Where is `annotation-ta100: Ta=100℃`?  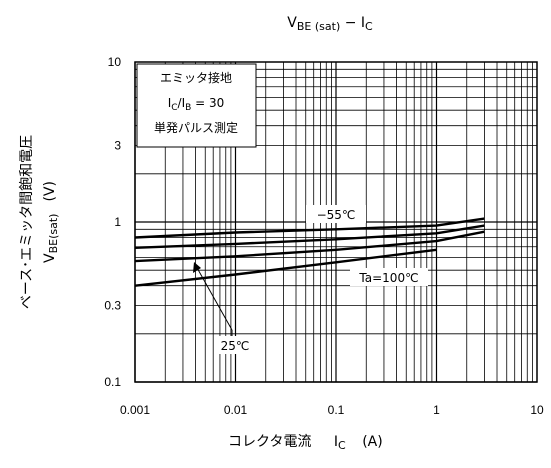
annotation-ta100: Ta=100℃ is located at coordinates (388, 278).